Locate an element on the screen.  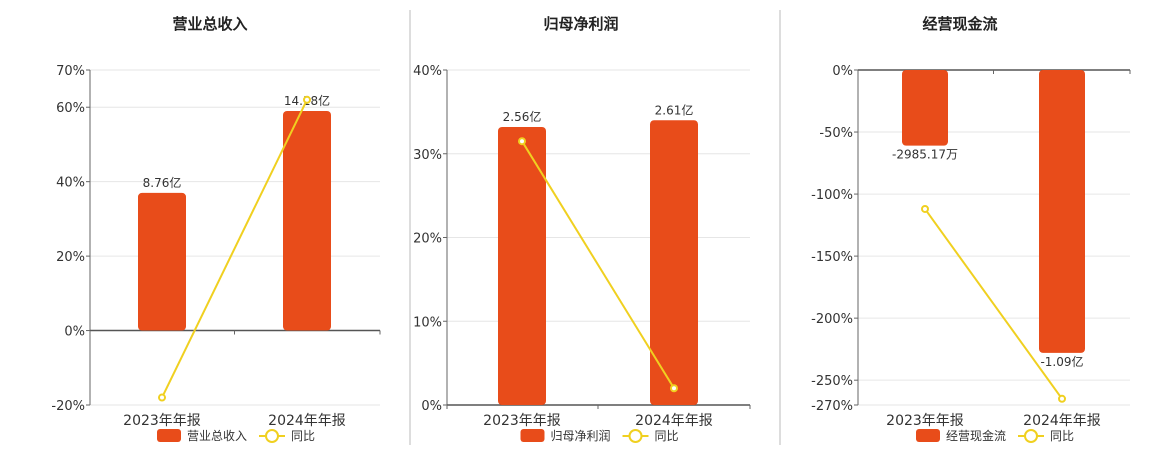
y-tick-label: -100% is located at coordinates (832, 195).